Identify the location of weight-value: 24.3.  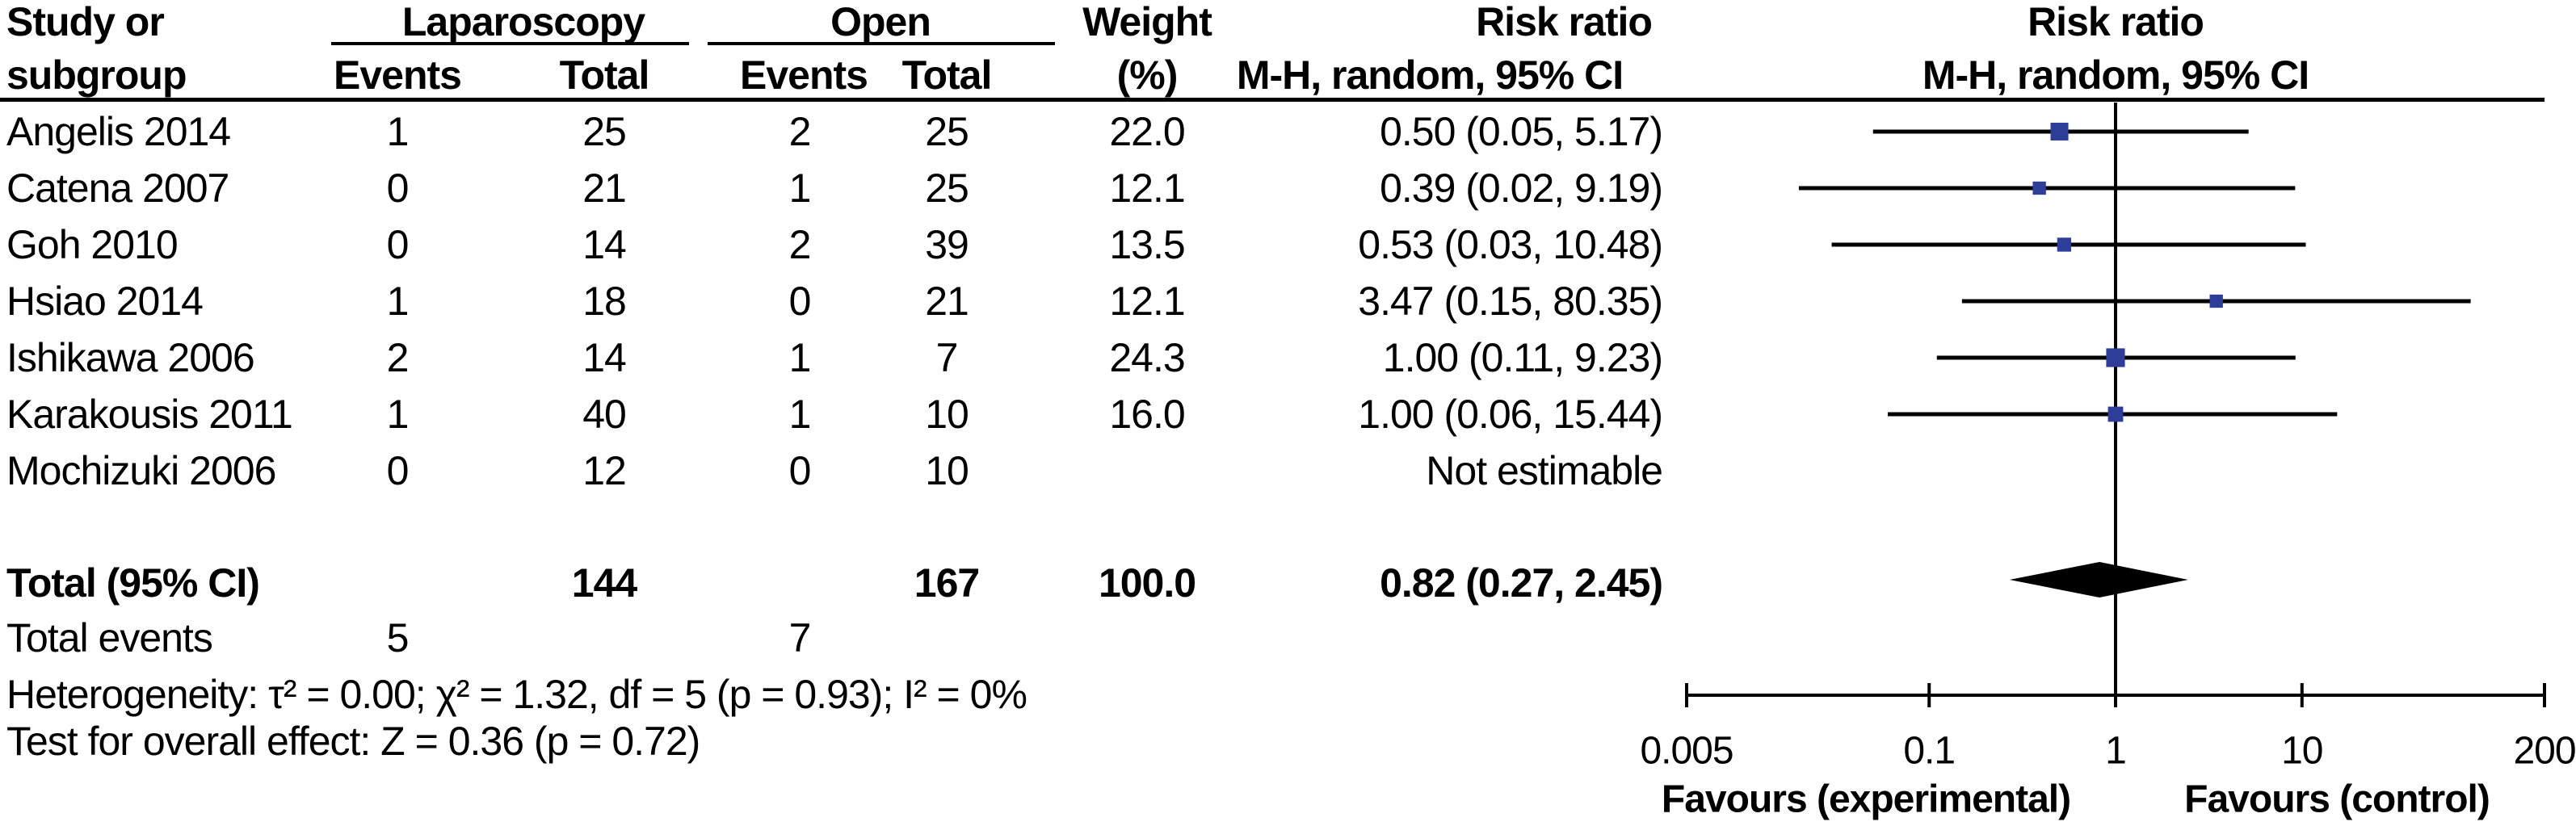
(1147, 357).